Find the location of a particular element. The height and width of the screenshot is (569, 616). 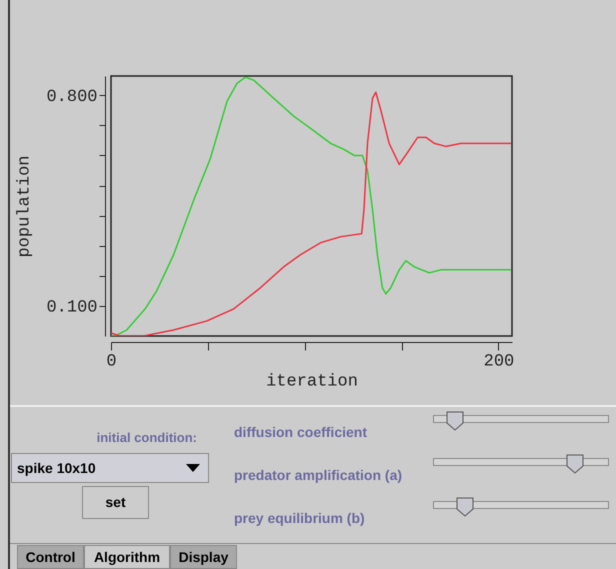

text: Control is located at coordinates (50, 557).